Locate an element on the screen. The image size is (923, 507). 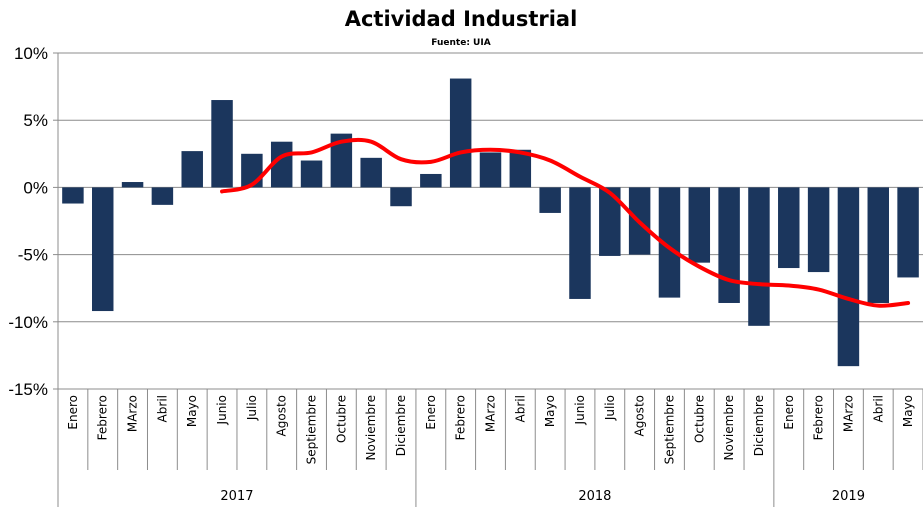
y-tick-label: 0% is located at coordinates (35, 187).